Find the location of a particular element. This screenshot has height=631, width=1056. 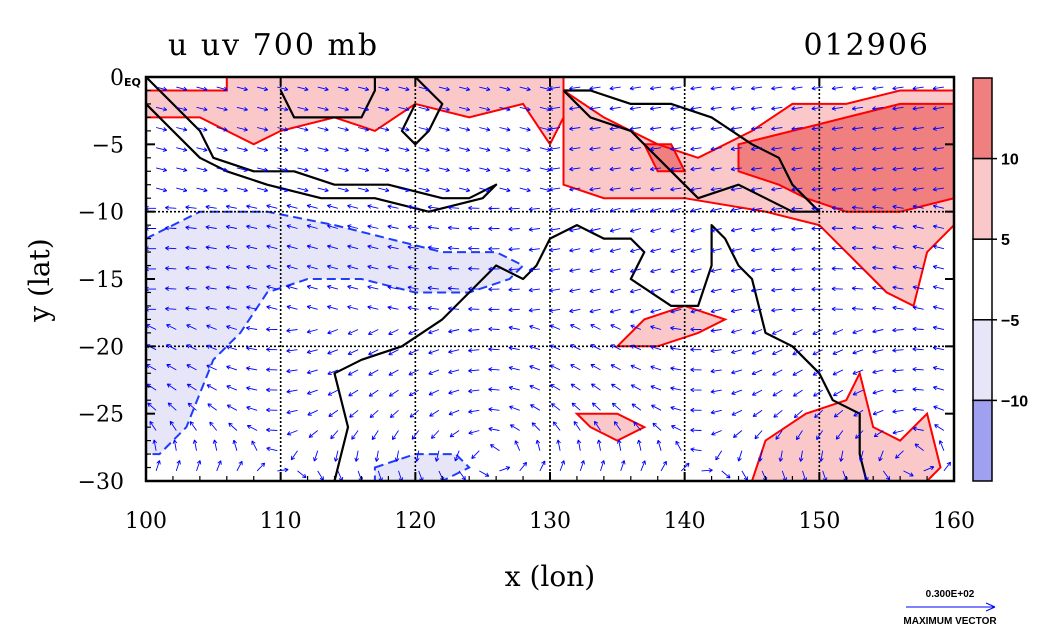

colorbar: 10 5 −5 −10 is located at coordinates (1000, 279).